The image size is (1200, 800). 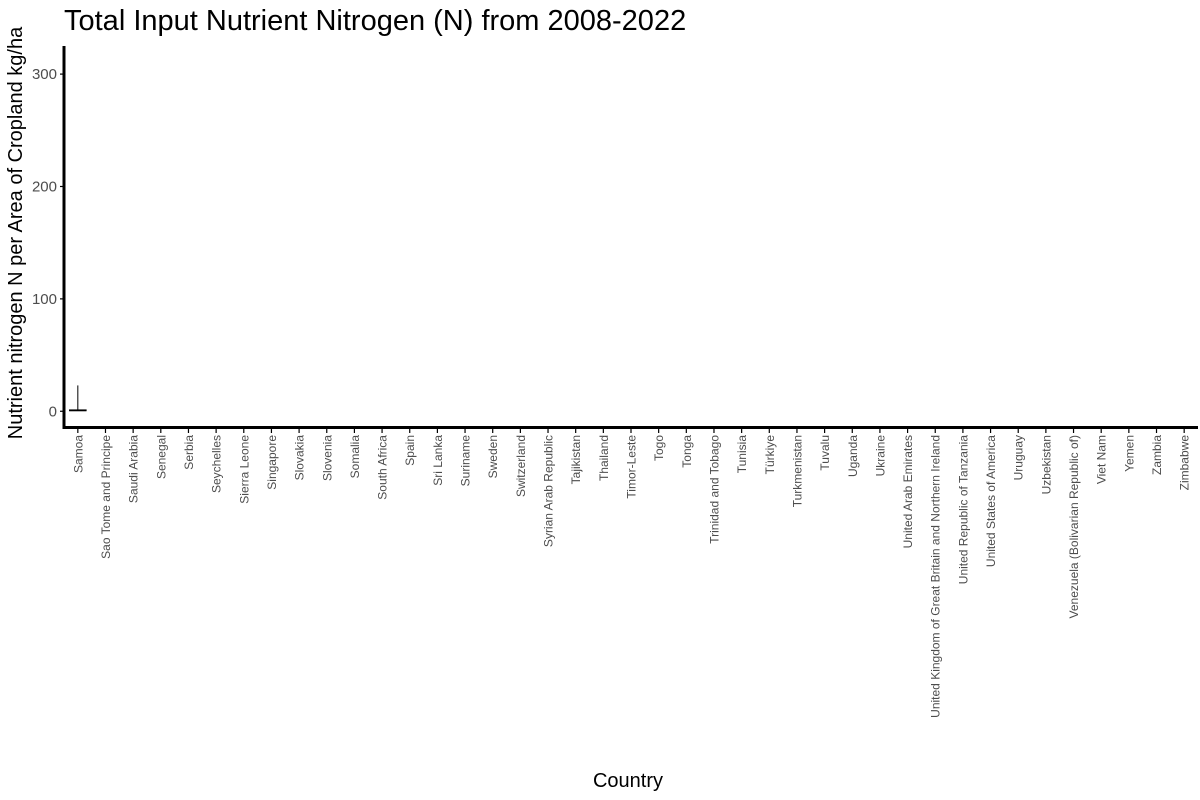 What do you see at coordinates (106, 497) in the screenshot?
I see `x-tick-label: Sao Tome and Principe` at bounding box center [106, 497].